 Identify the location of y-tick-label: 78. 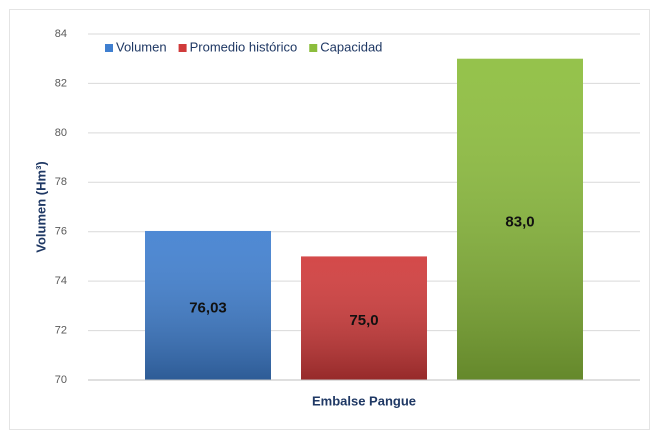
(61, 182).